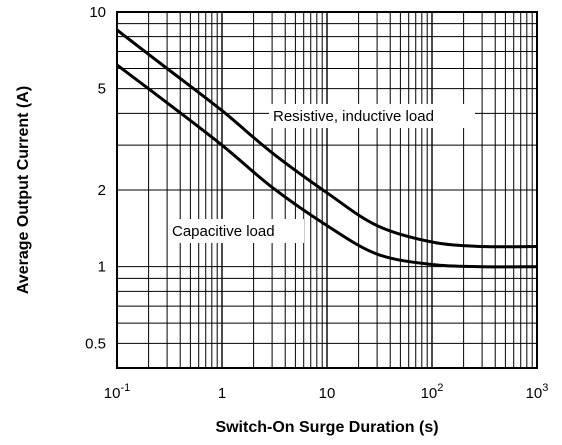  I want to click on x-tick-label: 10², so click(432, 392).